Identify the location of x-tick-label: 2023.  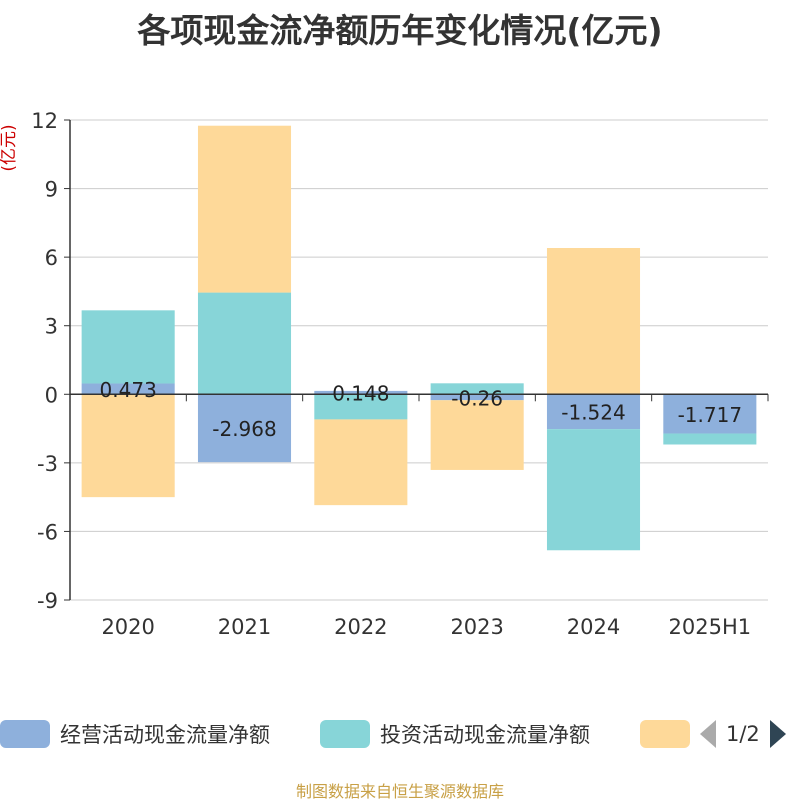
(476, 627).